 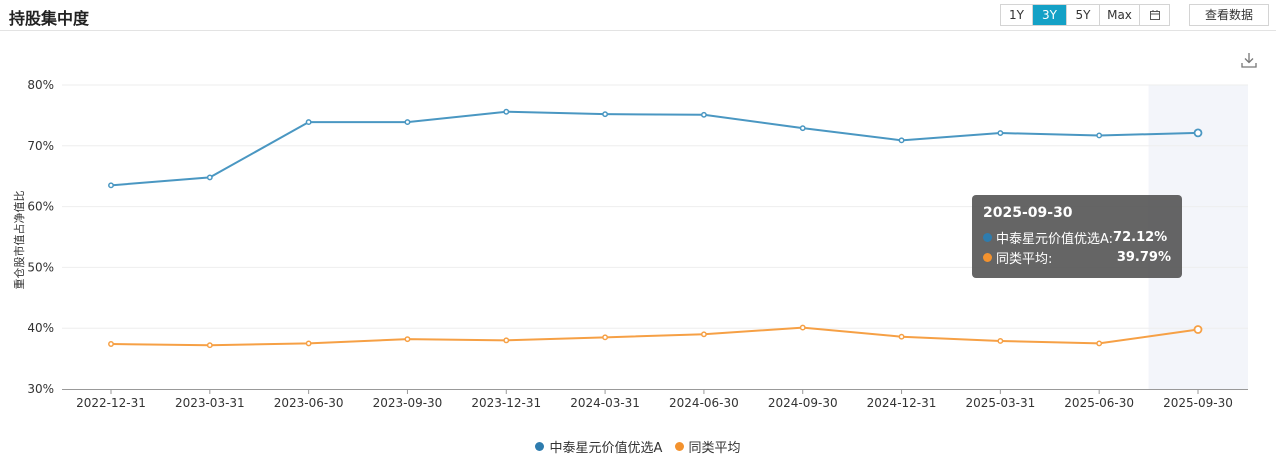 I want to click on view-data-button: 查看数据, so click(x=1229, y=15).